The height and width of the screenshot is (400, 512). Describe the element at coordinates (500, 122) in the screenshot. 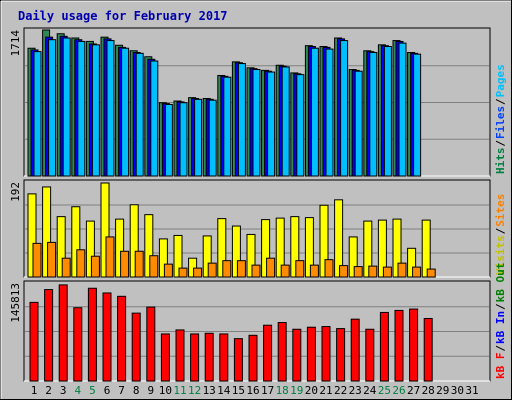

I see `panel-hits-files-pages-legend-item: Files` at that location.